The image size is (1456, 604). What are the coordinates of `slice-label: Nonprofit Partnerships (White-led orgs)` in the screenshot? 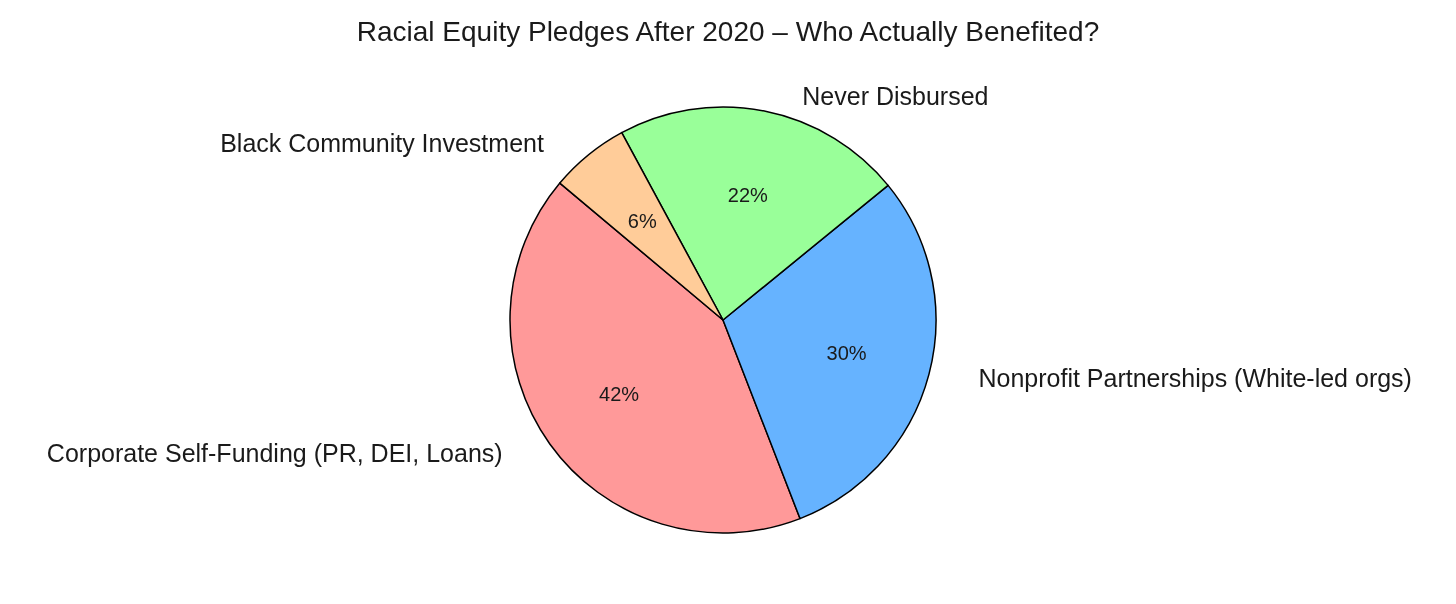 It's located at (1195, 378).